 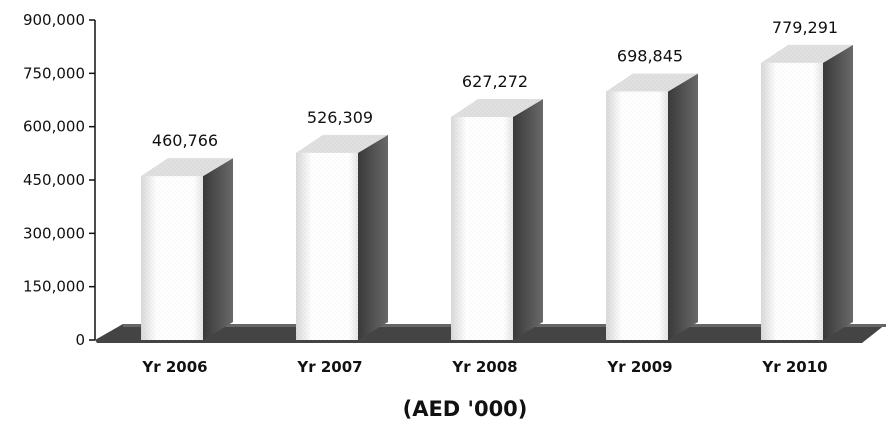 What do you see at coordinates (54, 233) in the screenshot?
I see `y-tick-label: 300,000` at bounding box center [54, 233].